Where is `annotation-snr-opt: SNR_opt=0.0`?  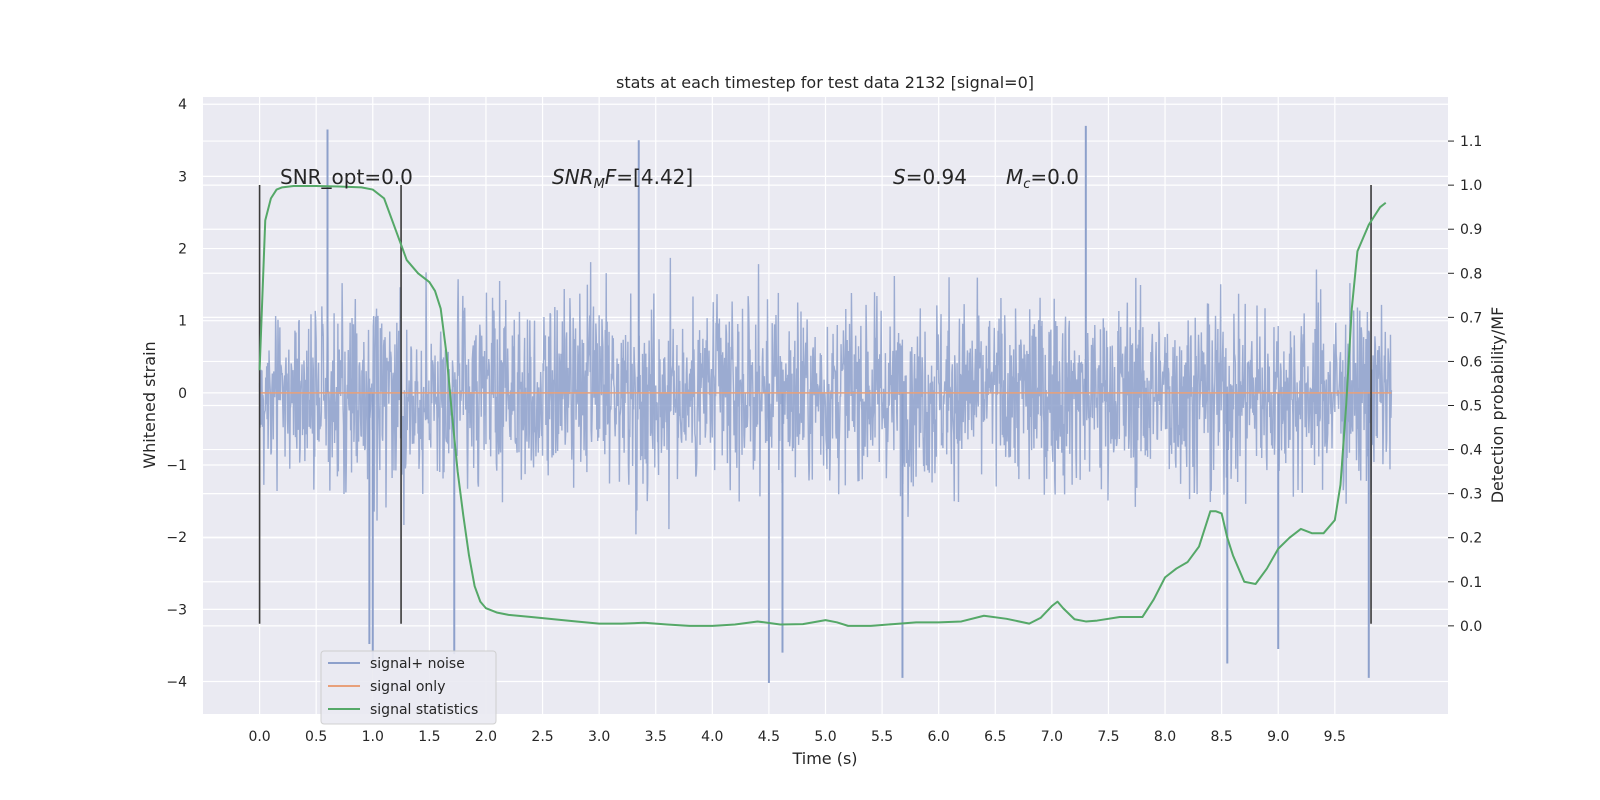
annotation-snr-opt: SNR_opt=0.0 is located at coordinates (346, 177).